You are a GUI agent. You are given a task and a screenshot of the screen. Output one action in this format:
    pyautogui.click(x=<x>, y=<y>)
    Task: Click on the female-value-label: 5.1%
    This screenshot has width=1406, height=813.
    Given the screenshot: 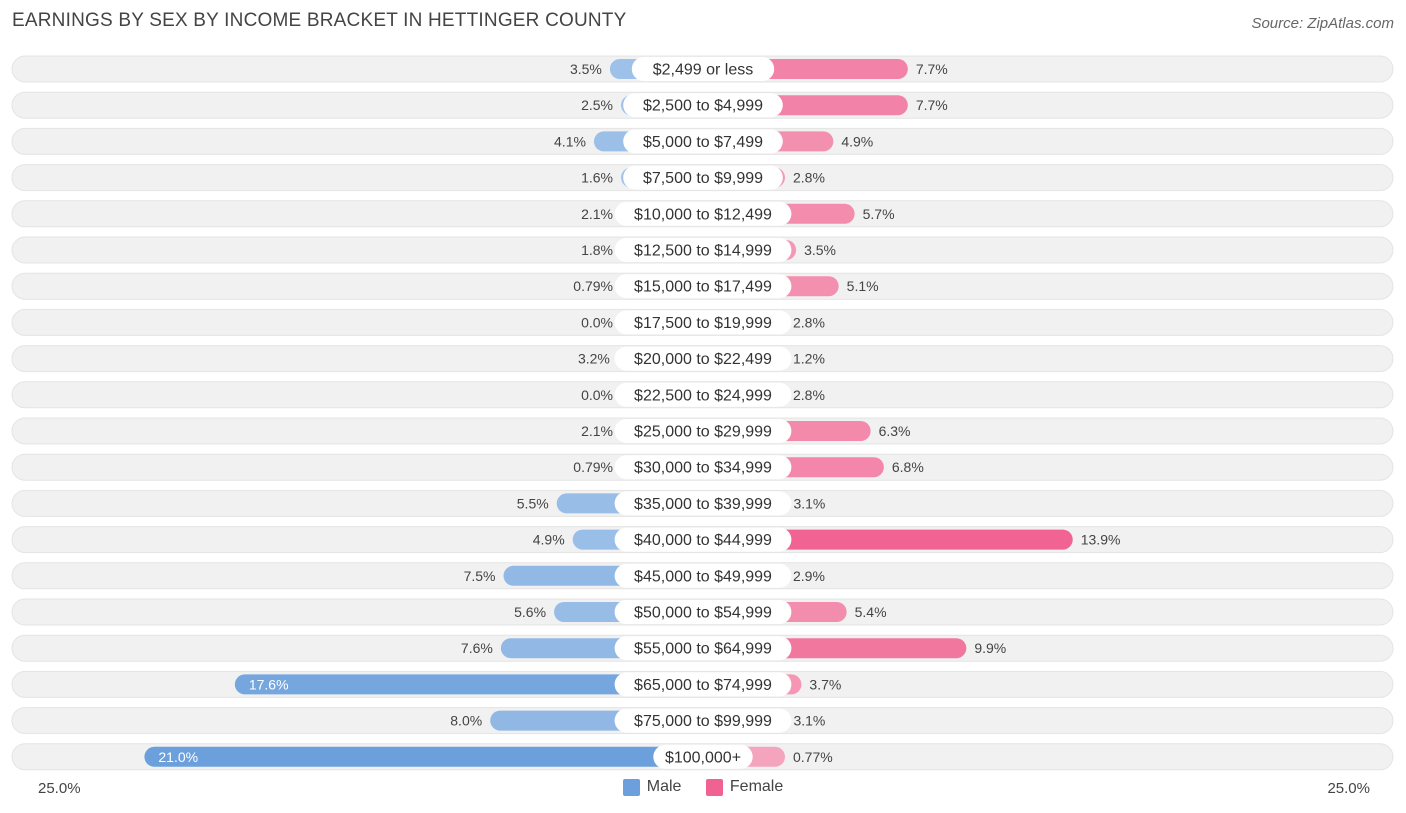 What is the action you would take?
    pyautogui.click(x=863, y=286)
    